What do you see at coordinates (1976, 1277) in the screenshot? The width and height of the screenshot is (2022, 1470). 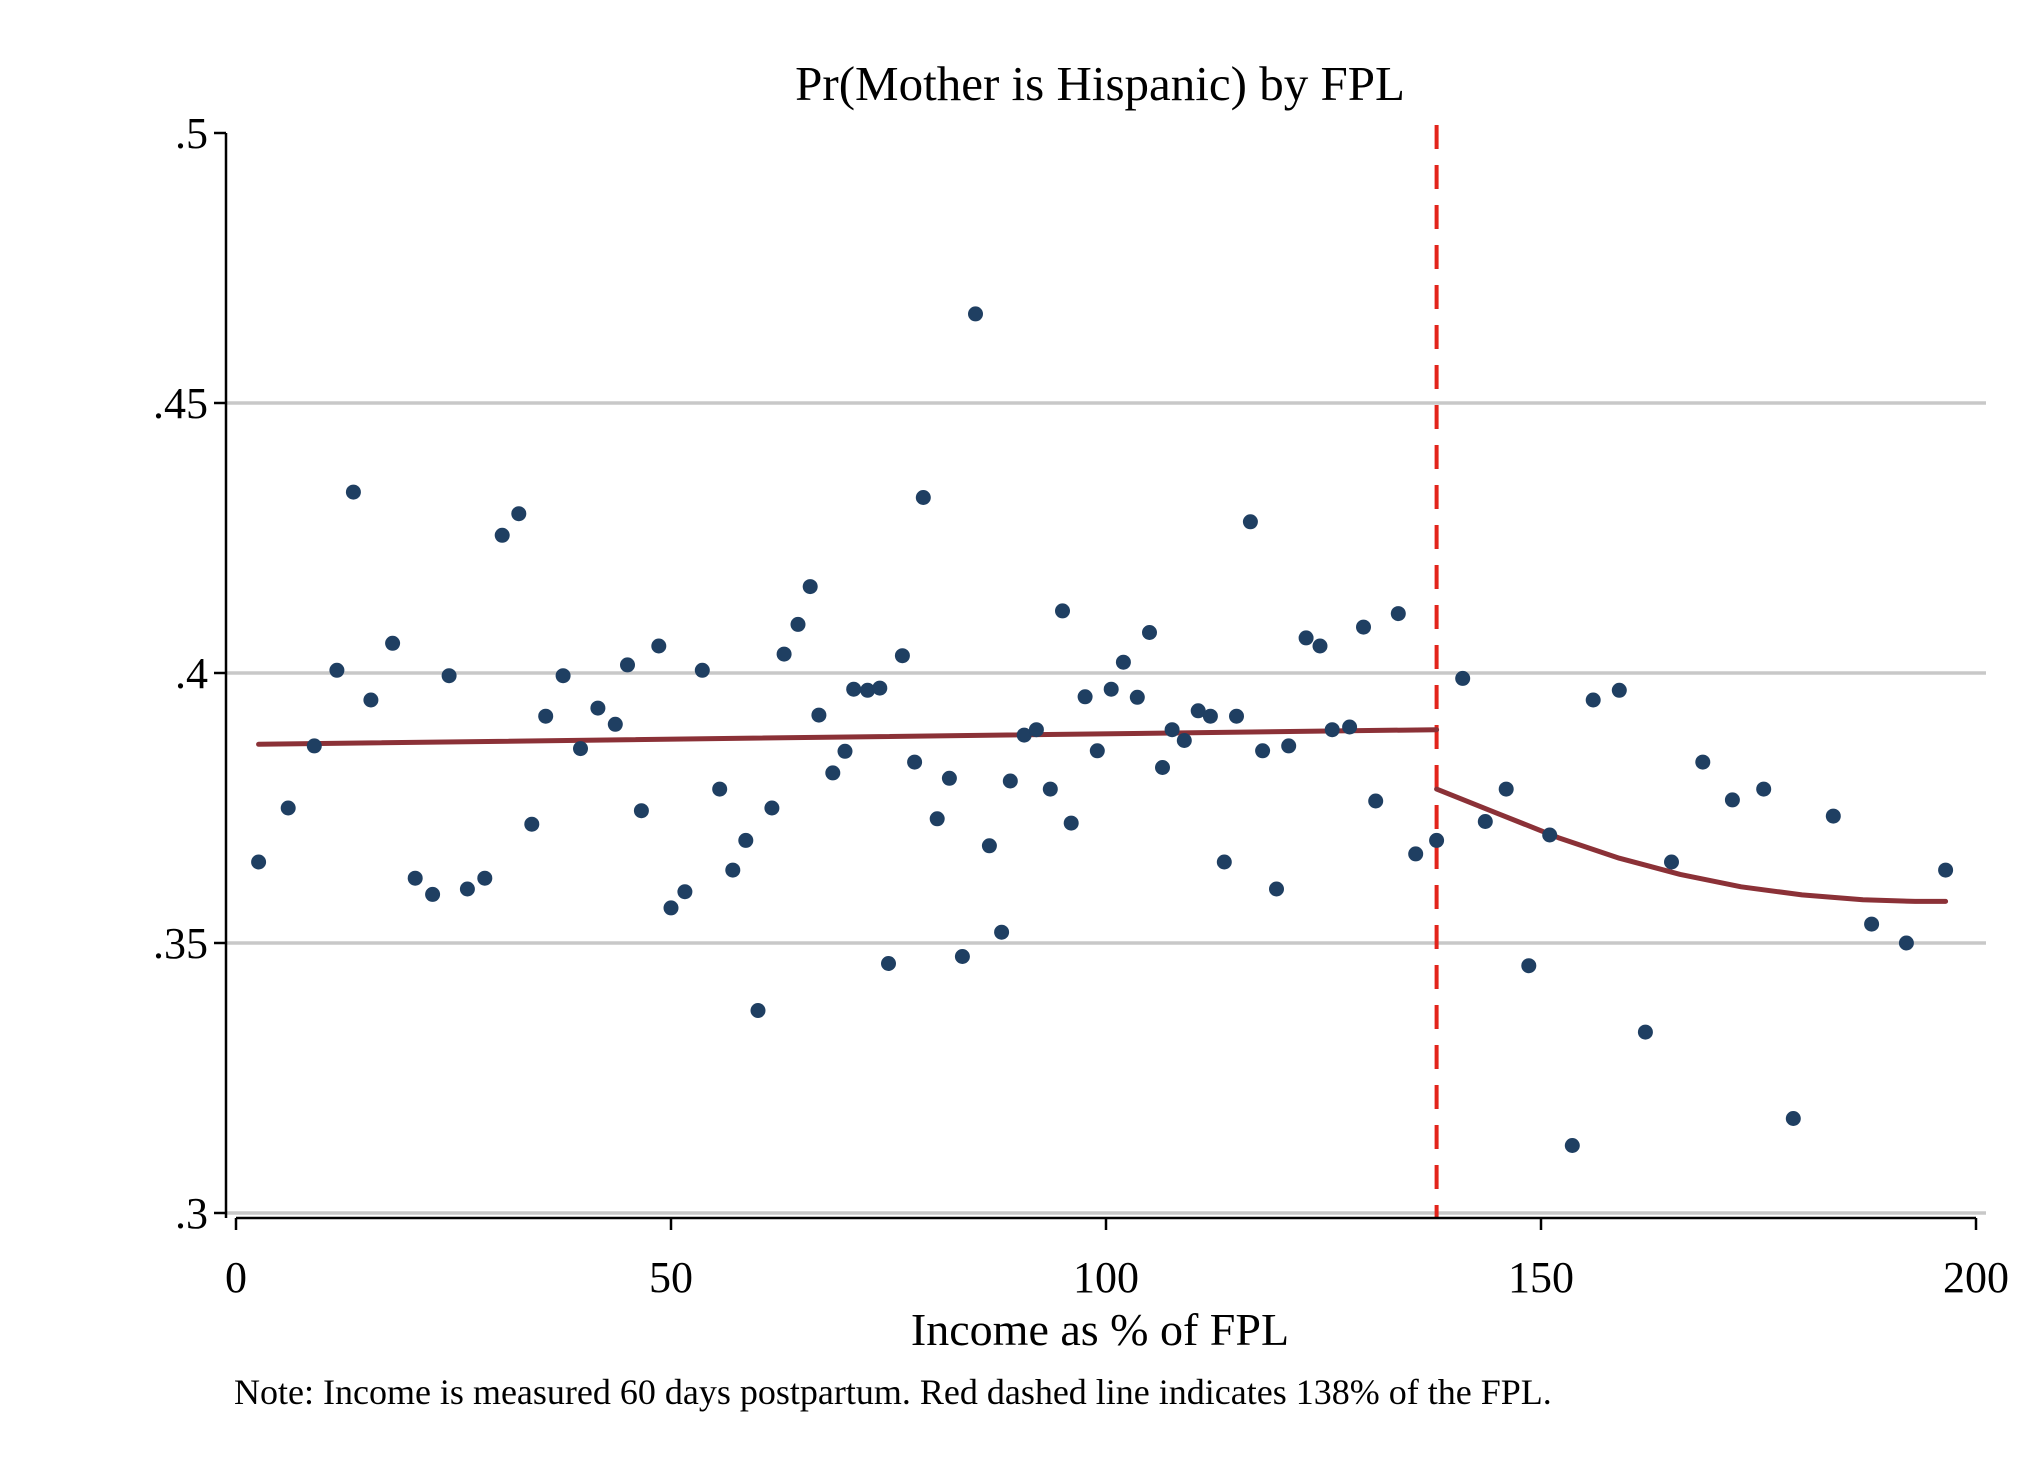 I see `x-tick-label: 200` at bounding box center [1976, 1277].